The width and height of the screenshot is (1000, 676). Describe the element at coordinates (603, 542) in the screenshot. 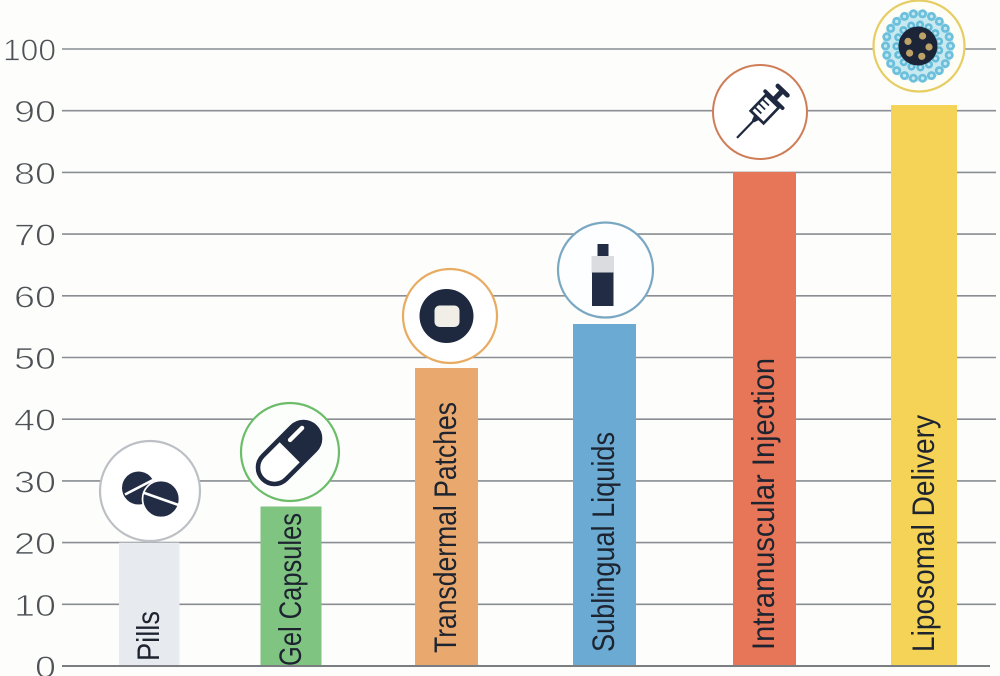

I see `svg-text: Sublingual Liquids` at that location.